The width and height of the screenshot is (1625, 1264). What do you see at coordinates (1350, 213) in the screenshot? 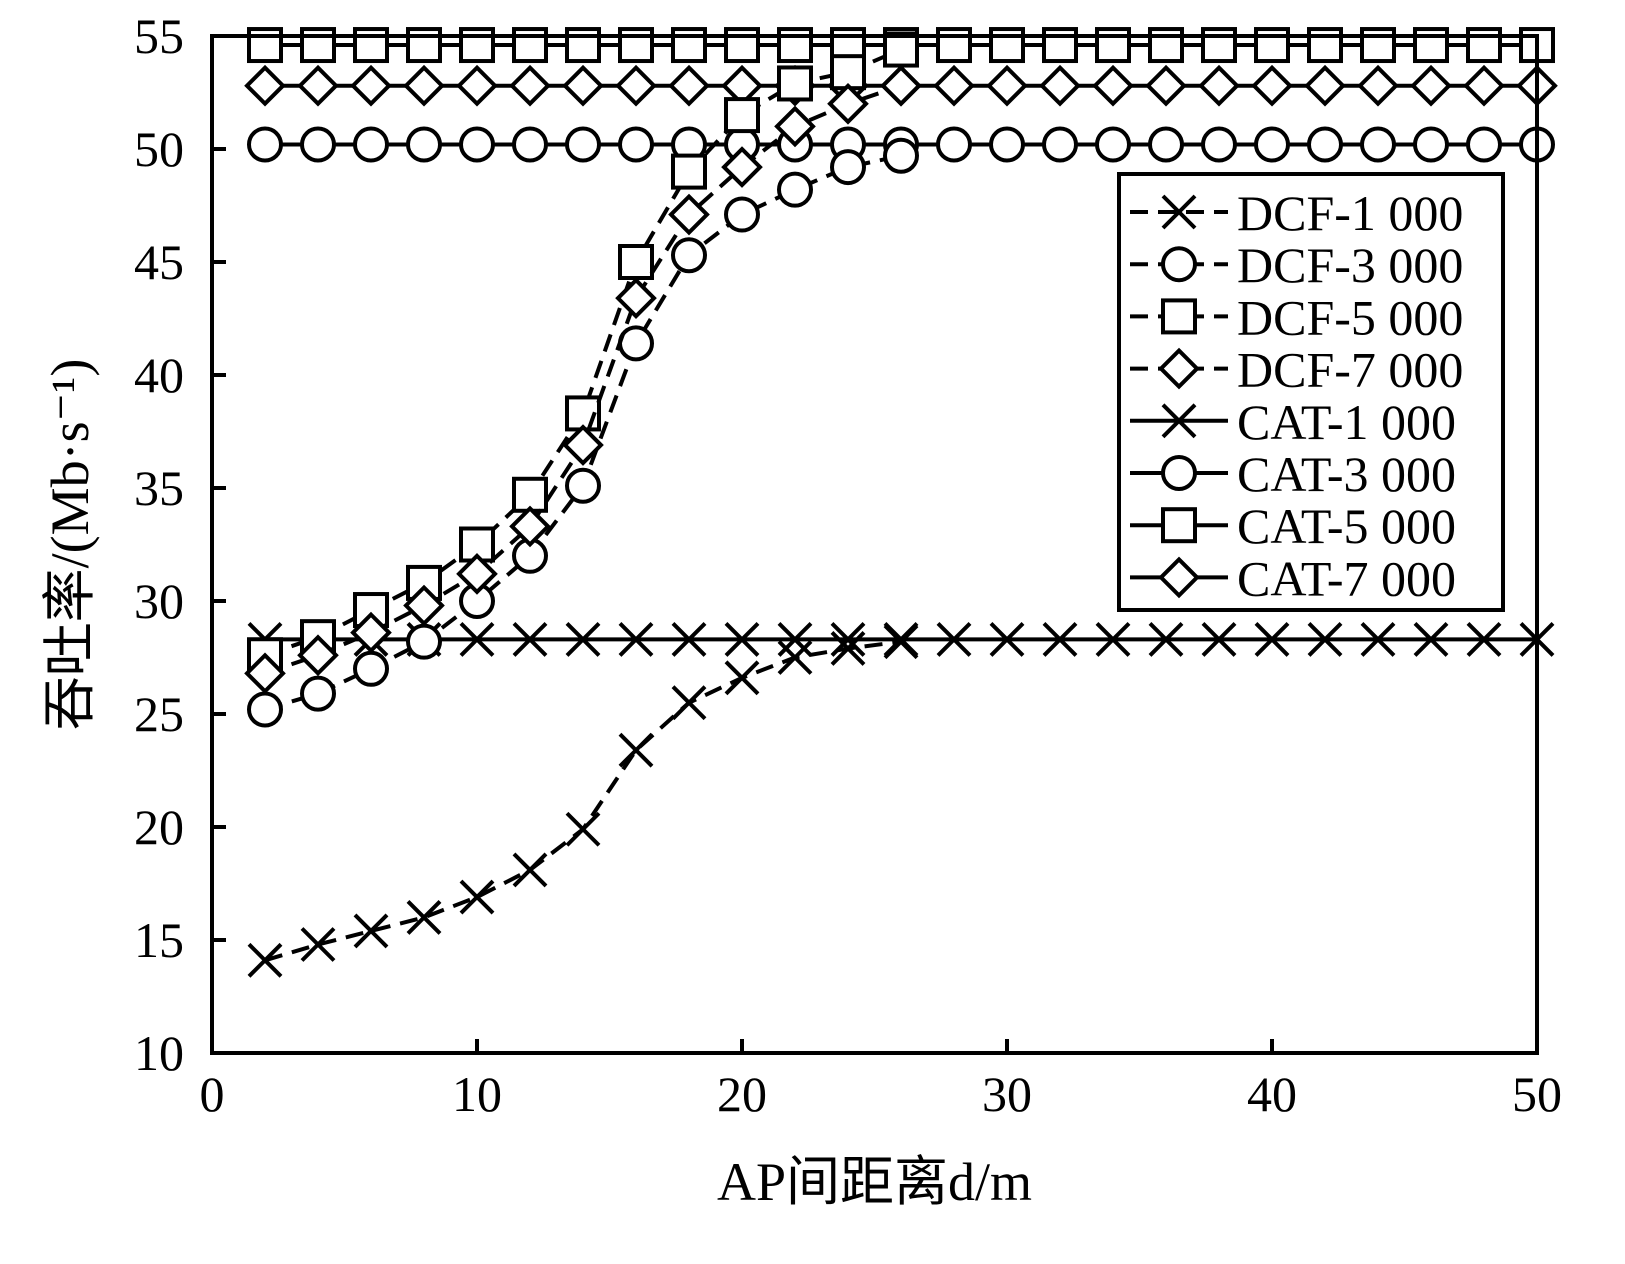
I see `legend-label: DCF-1 000` at bounding box center [1350, 213].